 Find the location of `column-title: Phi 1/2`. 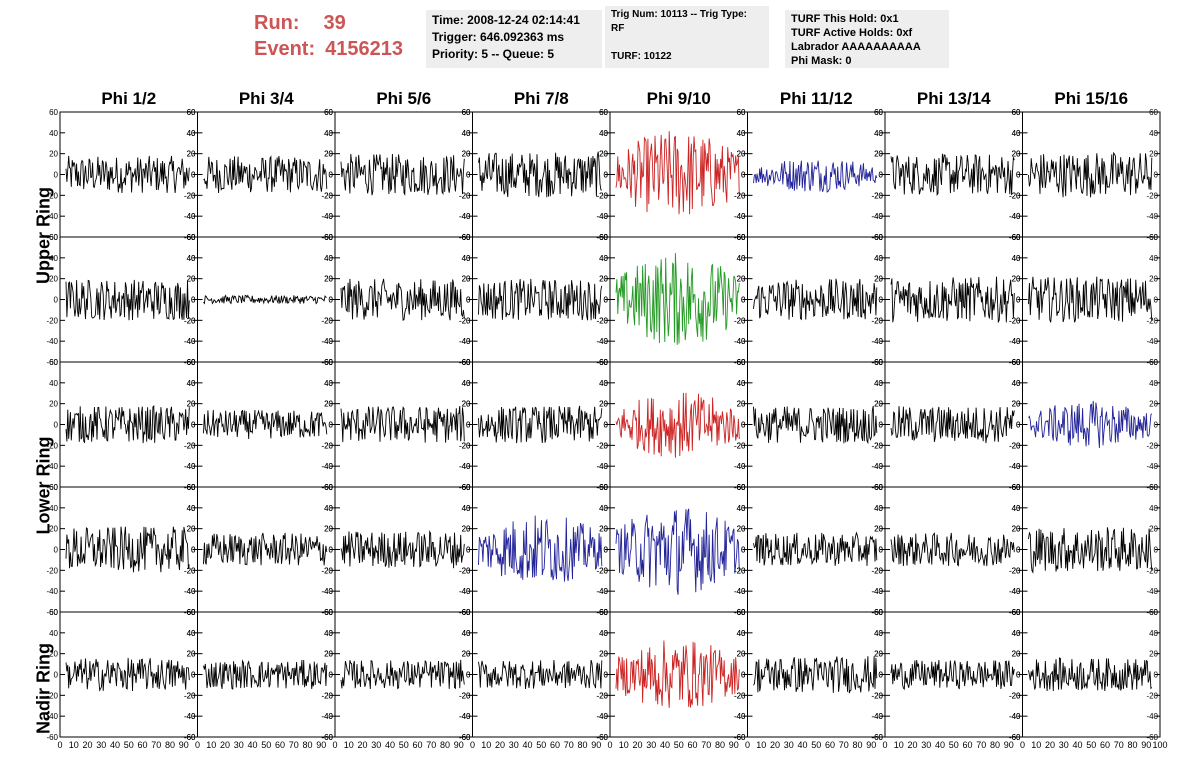

column-title: Phi 1/2 is located at coordinates (128, 98).